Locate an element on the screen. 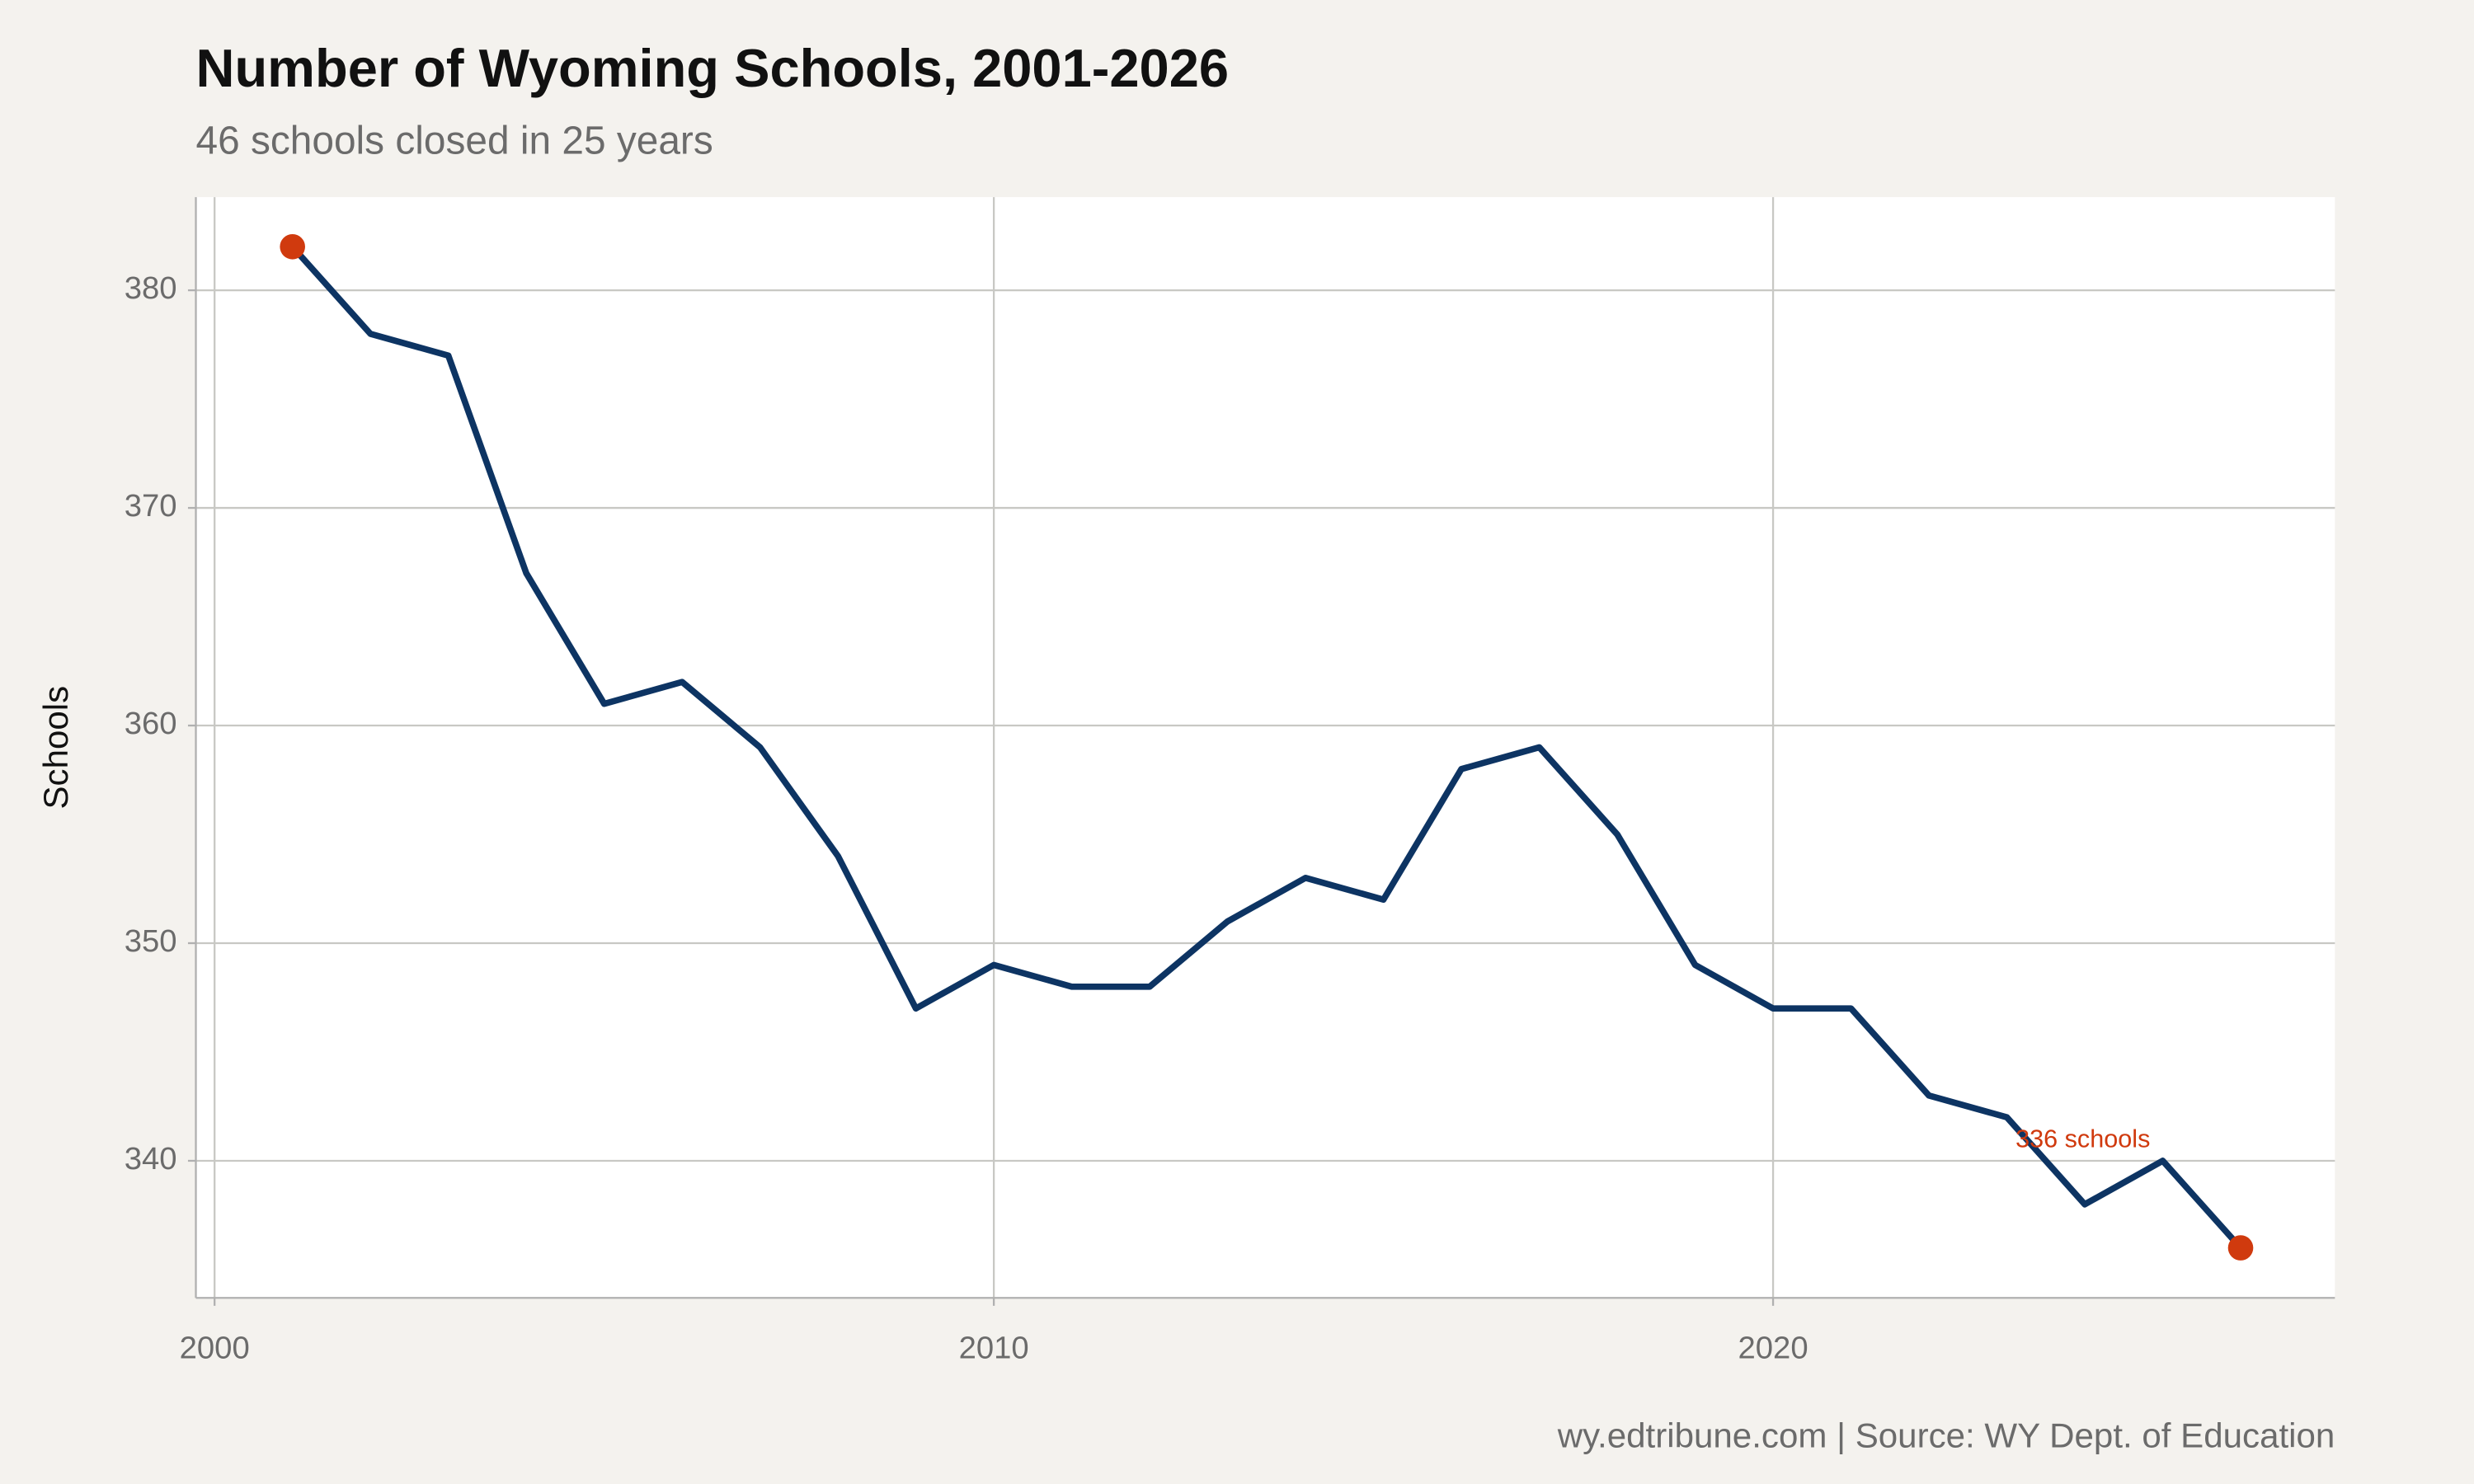 The height and width of the screenshot is (1484, 2474). y-tick-label: 350 is located at coordinates (151, 941).